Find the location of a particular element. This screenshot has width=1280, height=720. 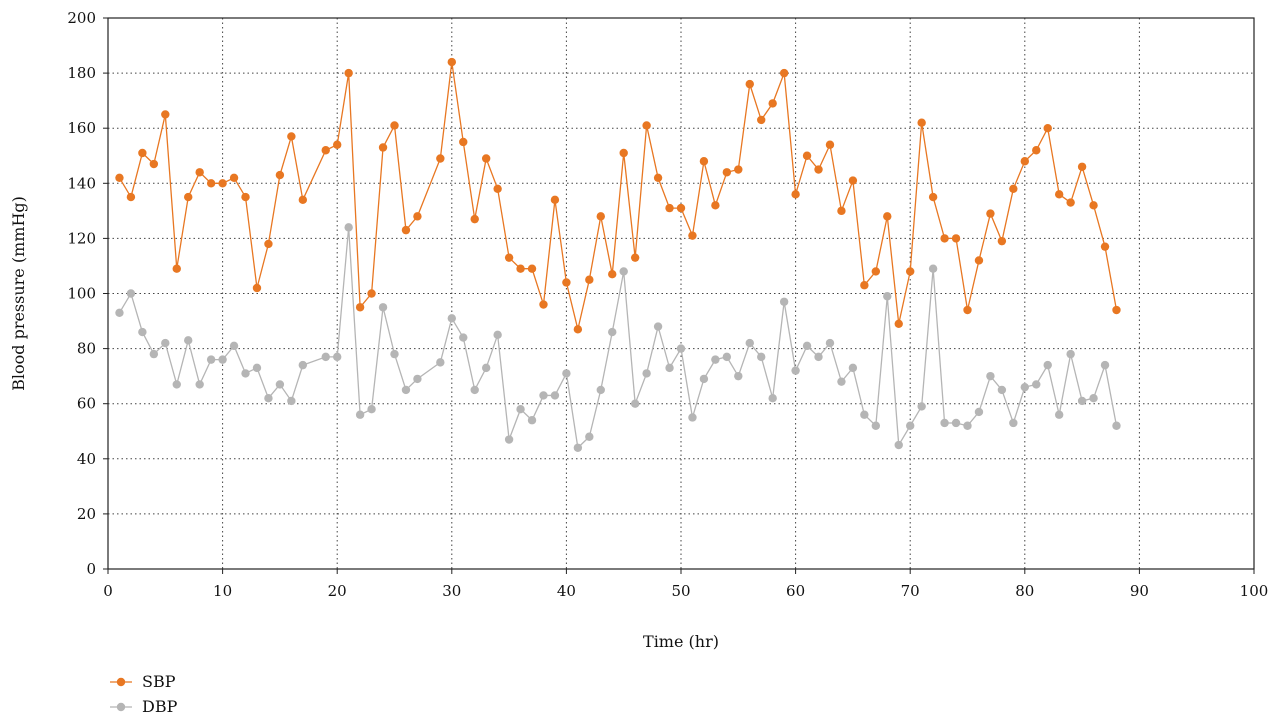

x-tick-label: 0 is located at coordinates (108, 591).